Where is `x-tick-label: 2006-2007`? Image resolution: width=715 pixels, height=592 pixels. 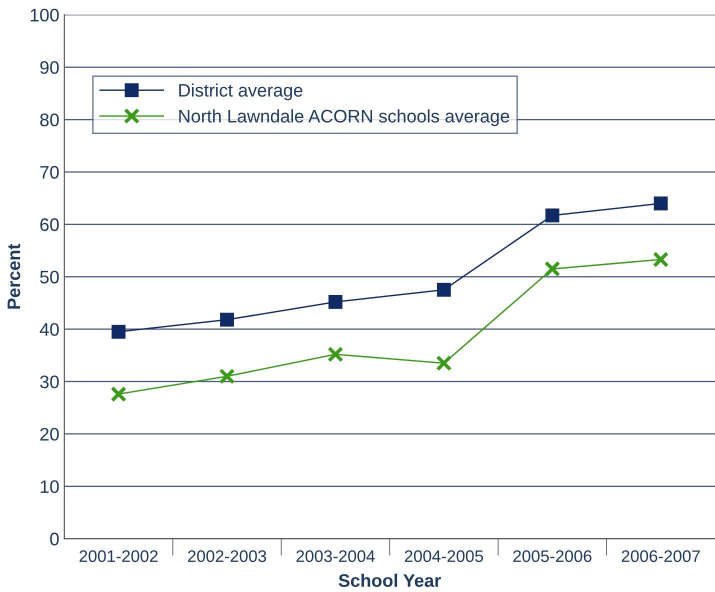 x-tick-label: 2006-2007 is located at coordinates (661, 556).